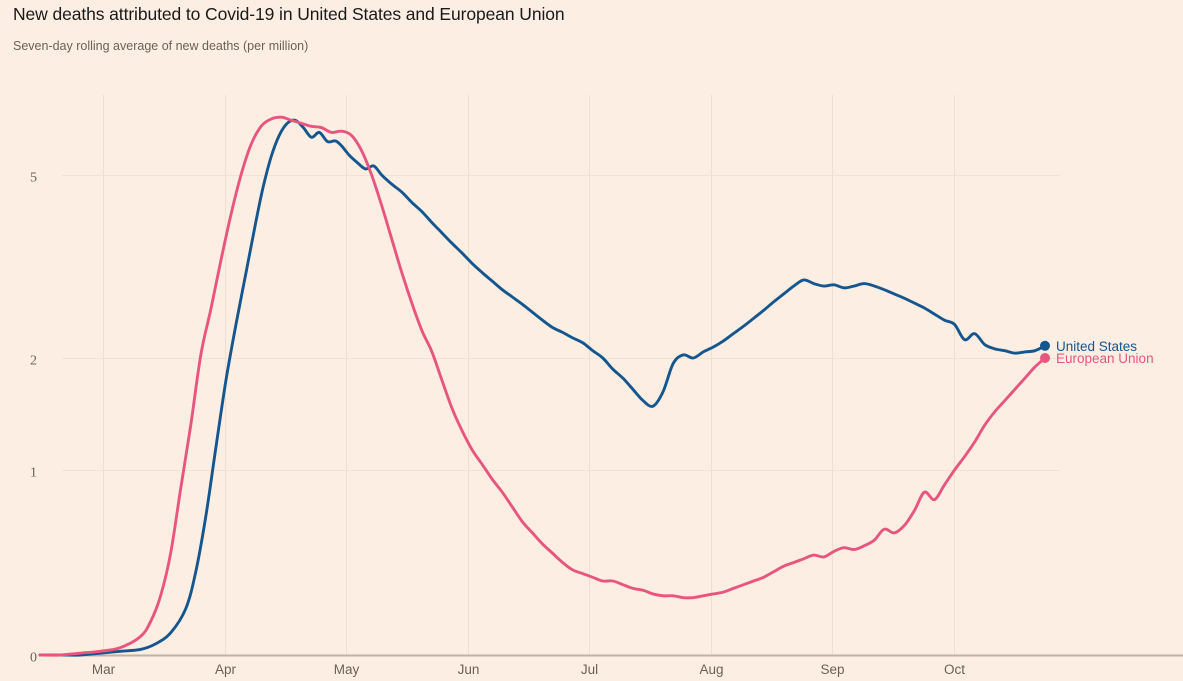 The image size is (1183, 681). Describe the element at coordinates (589, 669) in the screenshot. I see `x-axis-tick-label: Jul` at that location.